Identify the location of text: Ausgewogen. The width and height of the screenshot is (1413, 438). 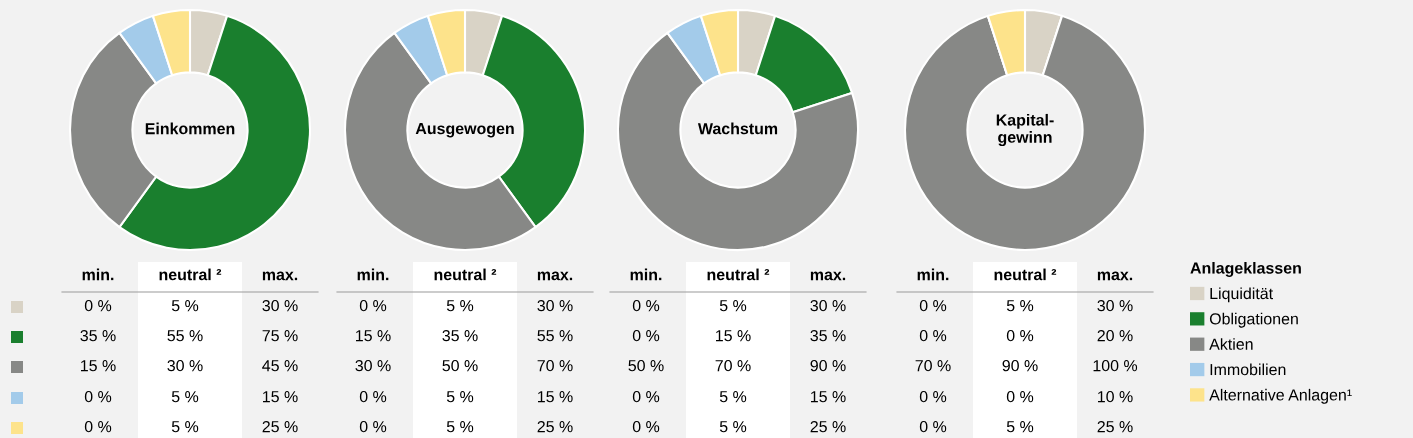
(464, 130).